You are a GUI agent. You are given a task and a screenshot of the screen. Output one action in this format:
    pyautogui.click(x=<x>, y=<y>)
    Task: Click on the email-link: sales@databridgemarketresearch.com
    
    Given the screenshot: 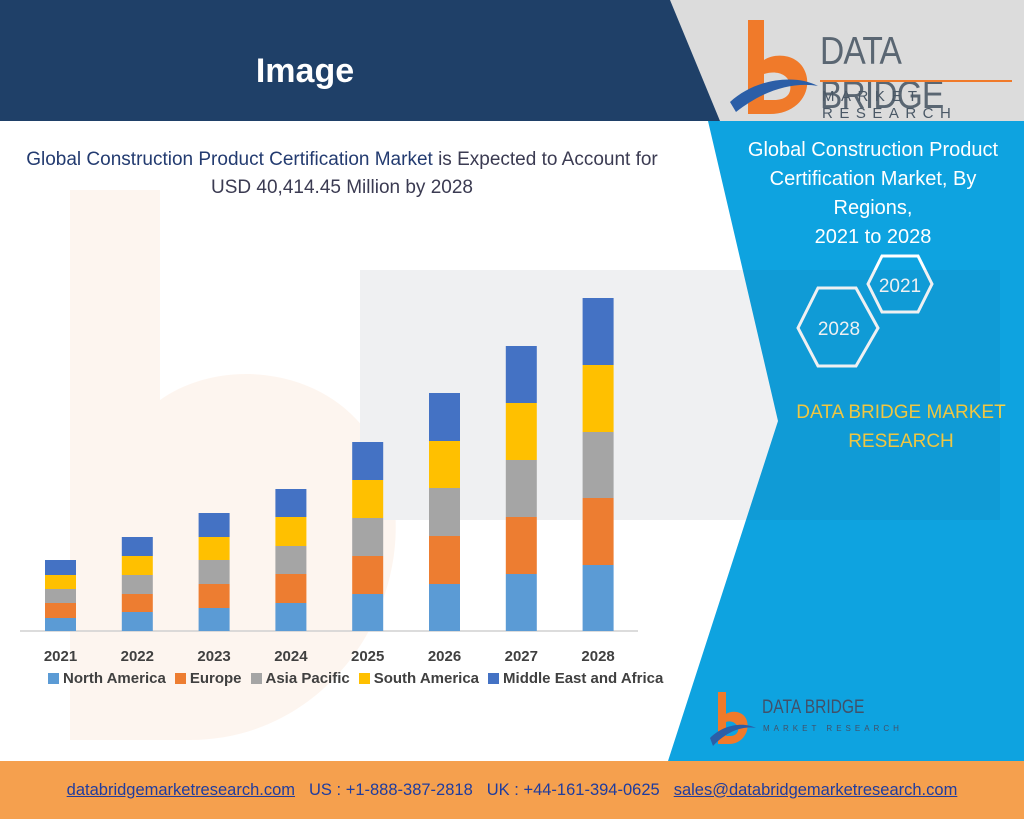 What is the action you would take?
    pyautogui.click(x=815, y=789)
    